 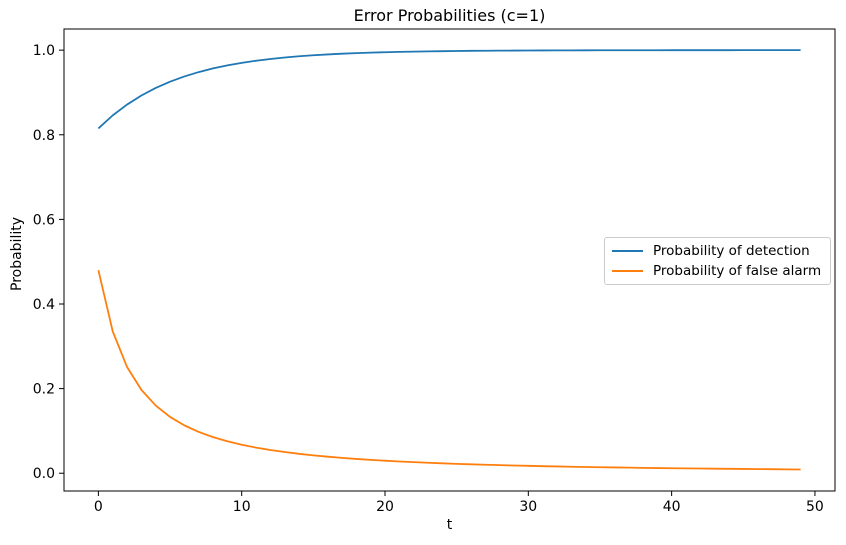 I want to click on false-alarm-line-swatch, so click(x=627, y=271).